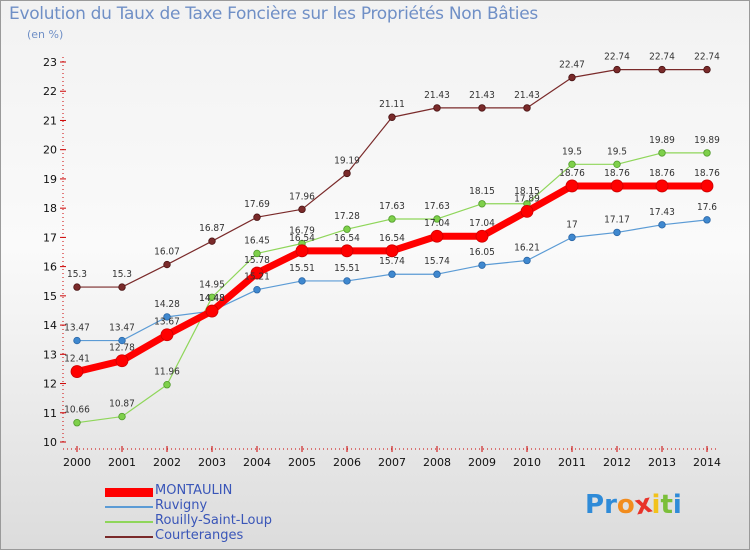 The height and width of the screenshot is (550, 750). I want to click on data-label-courteranges: 17.96, so click(302, 196).